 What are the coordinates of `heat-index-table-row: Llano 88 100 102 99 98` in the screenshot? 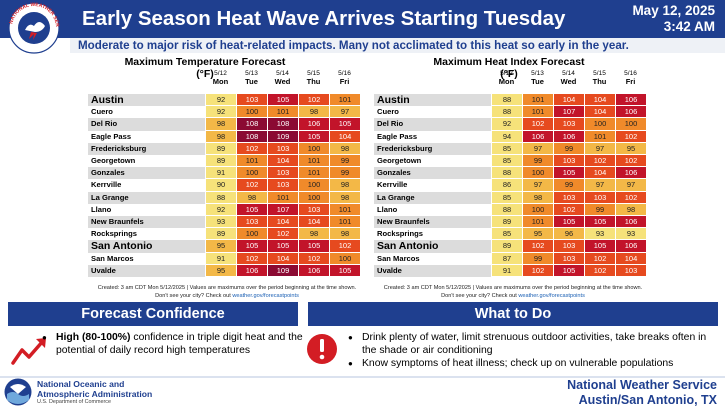 It's located at (510, 209).